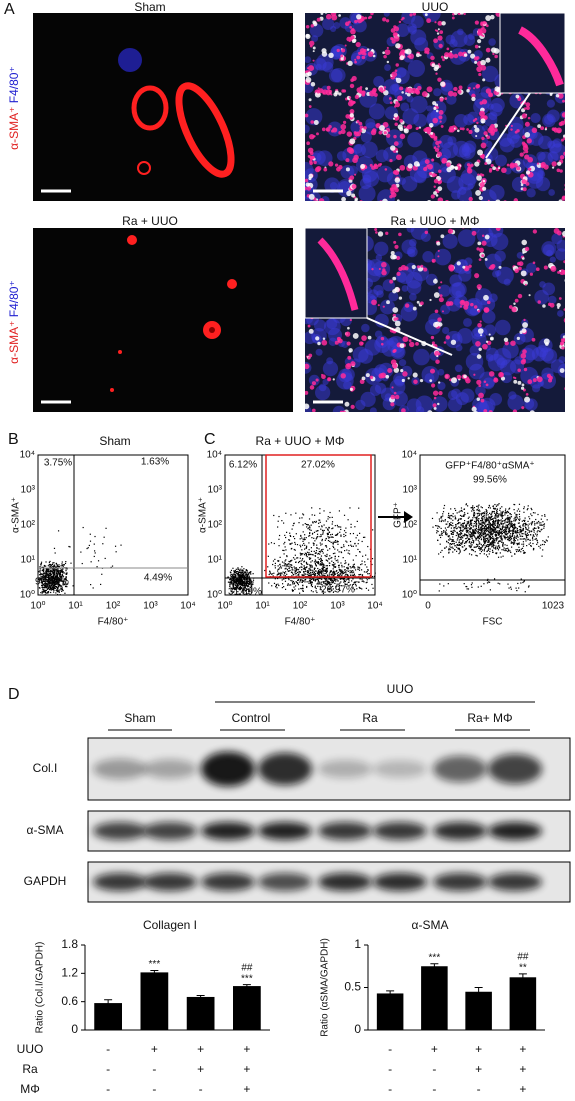 The height and width of the screenshot is (1101, 575). I want to click on x-tick-label: 10³, so click(337, 606).